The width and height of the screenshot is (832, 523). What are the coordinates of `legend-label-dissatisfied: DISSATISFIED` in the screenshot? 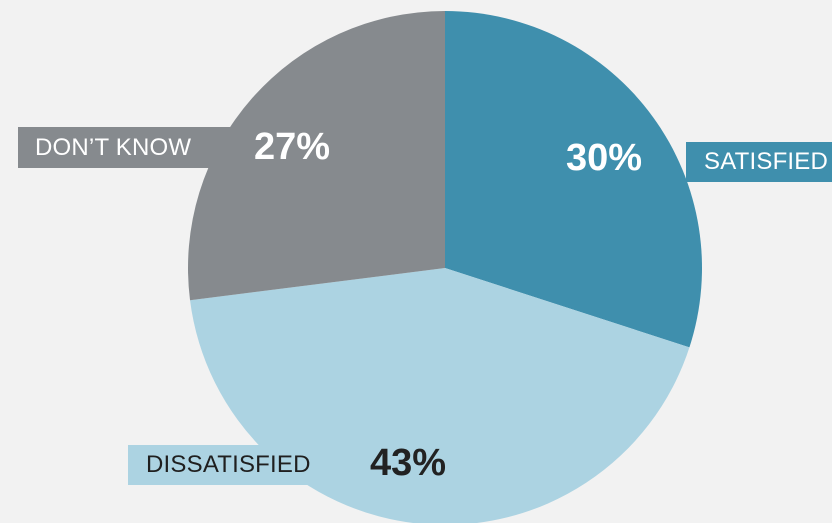 It's located at (232, 465).